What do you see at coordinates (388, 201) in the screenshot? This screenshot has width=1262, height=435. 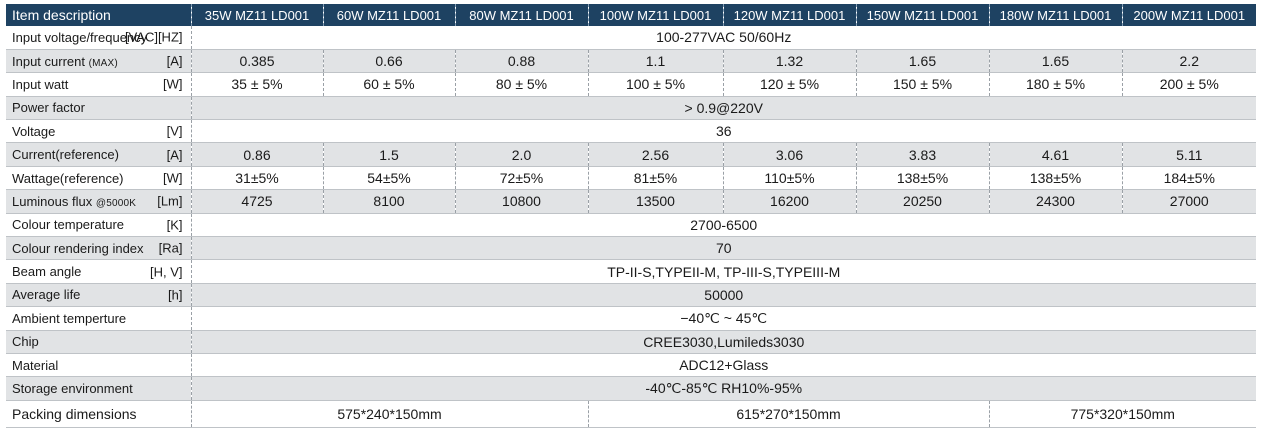 I see `cell-value: 8100` at bounding box center [388, 201].